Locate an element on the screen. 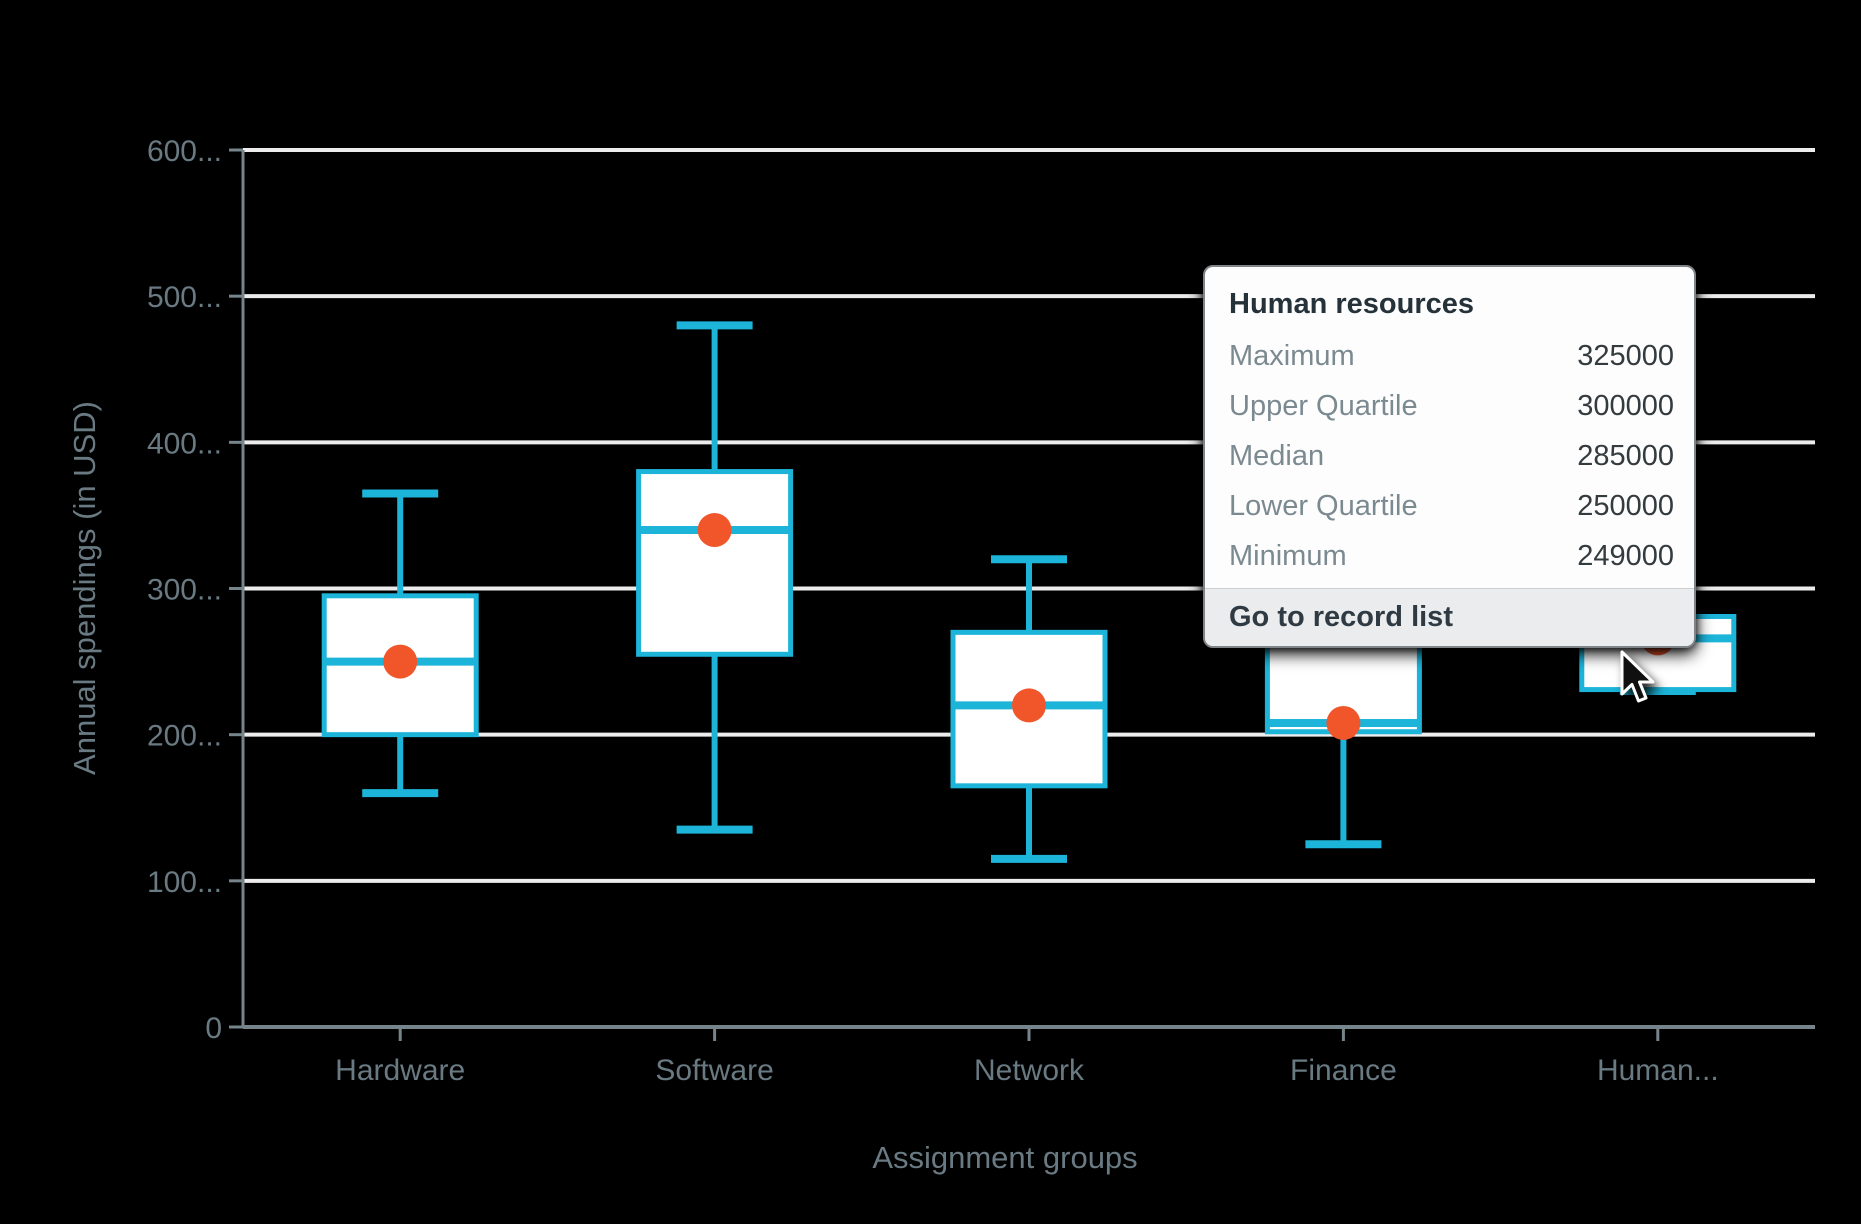 The image size is (1861, 1224). mean-dot-software is located at coordinates (714, 530).